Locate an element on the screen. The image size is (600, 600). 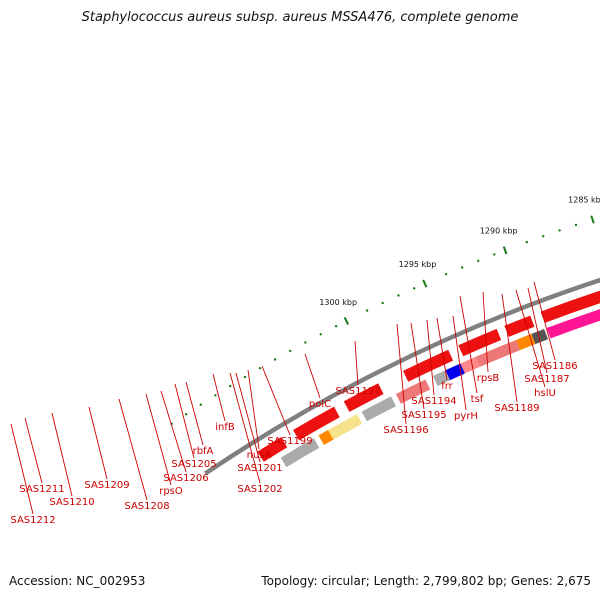
gene-label: polC is located at coordinates (320, 404).